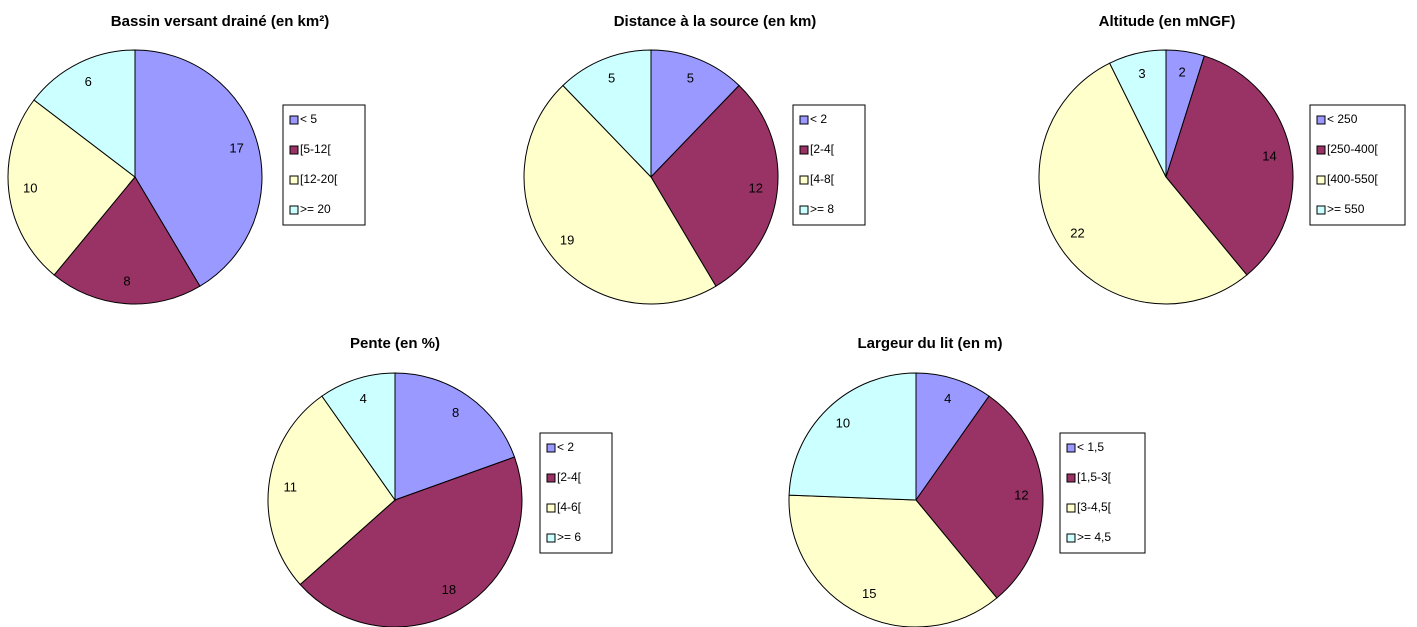  Describe the element at coordinates (1077, 233) in the screenshot. I see `slice-label: 22` at that location.